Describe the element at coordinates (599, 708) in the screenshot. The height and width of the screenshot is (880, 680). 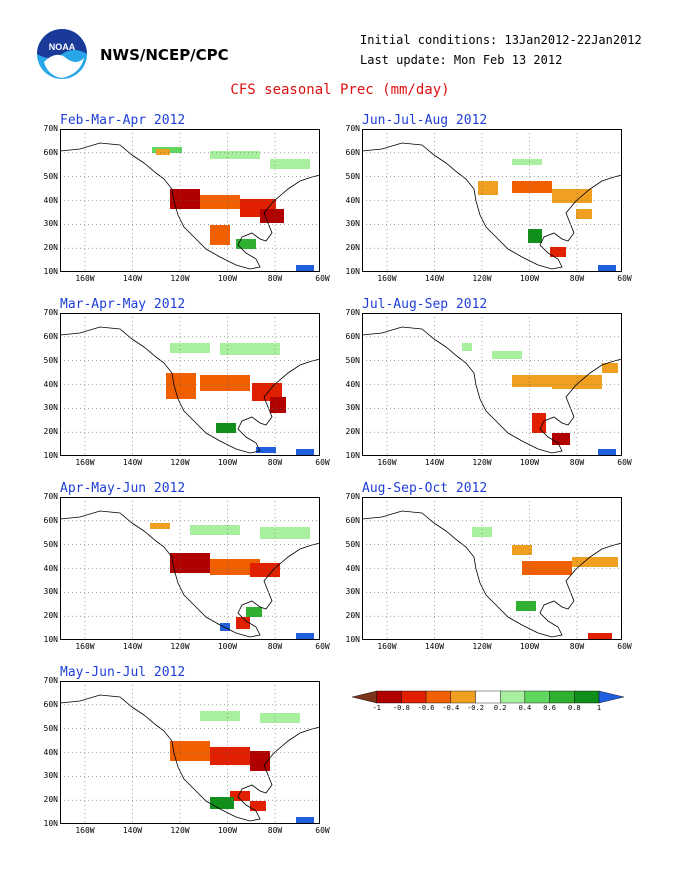
I see `colorbar-label: 1` at that location.